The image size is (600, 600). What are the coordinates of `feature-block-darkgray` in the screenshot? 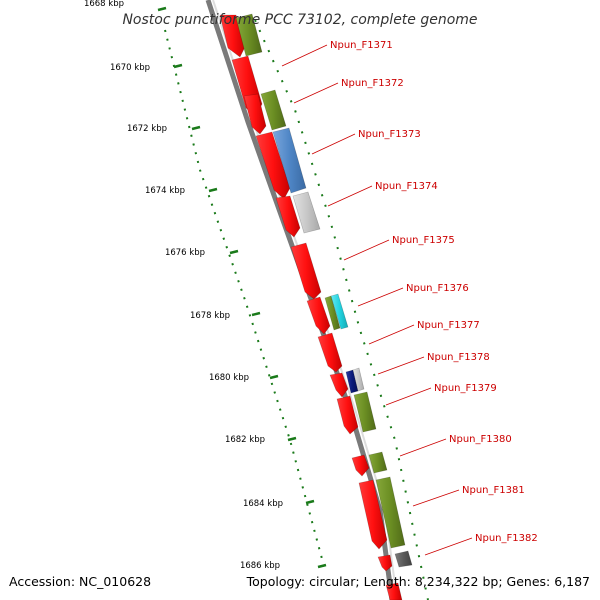 It's located at (403, 559).